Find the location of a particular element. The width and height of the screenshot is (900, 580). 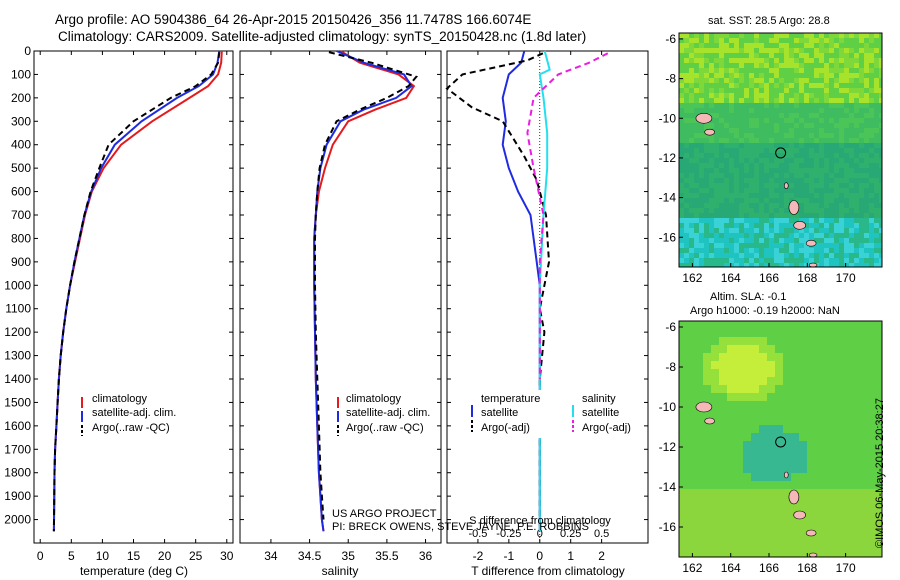

x-tick-label: 35.5 is located at coordinates (387, 556).